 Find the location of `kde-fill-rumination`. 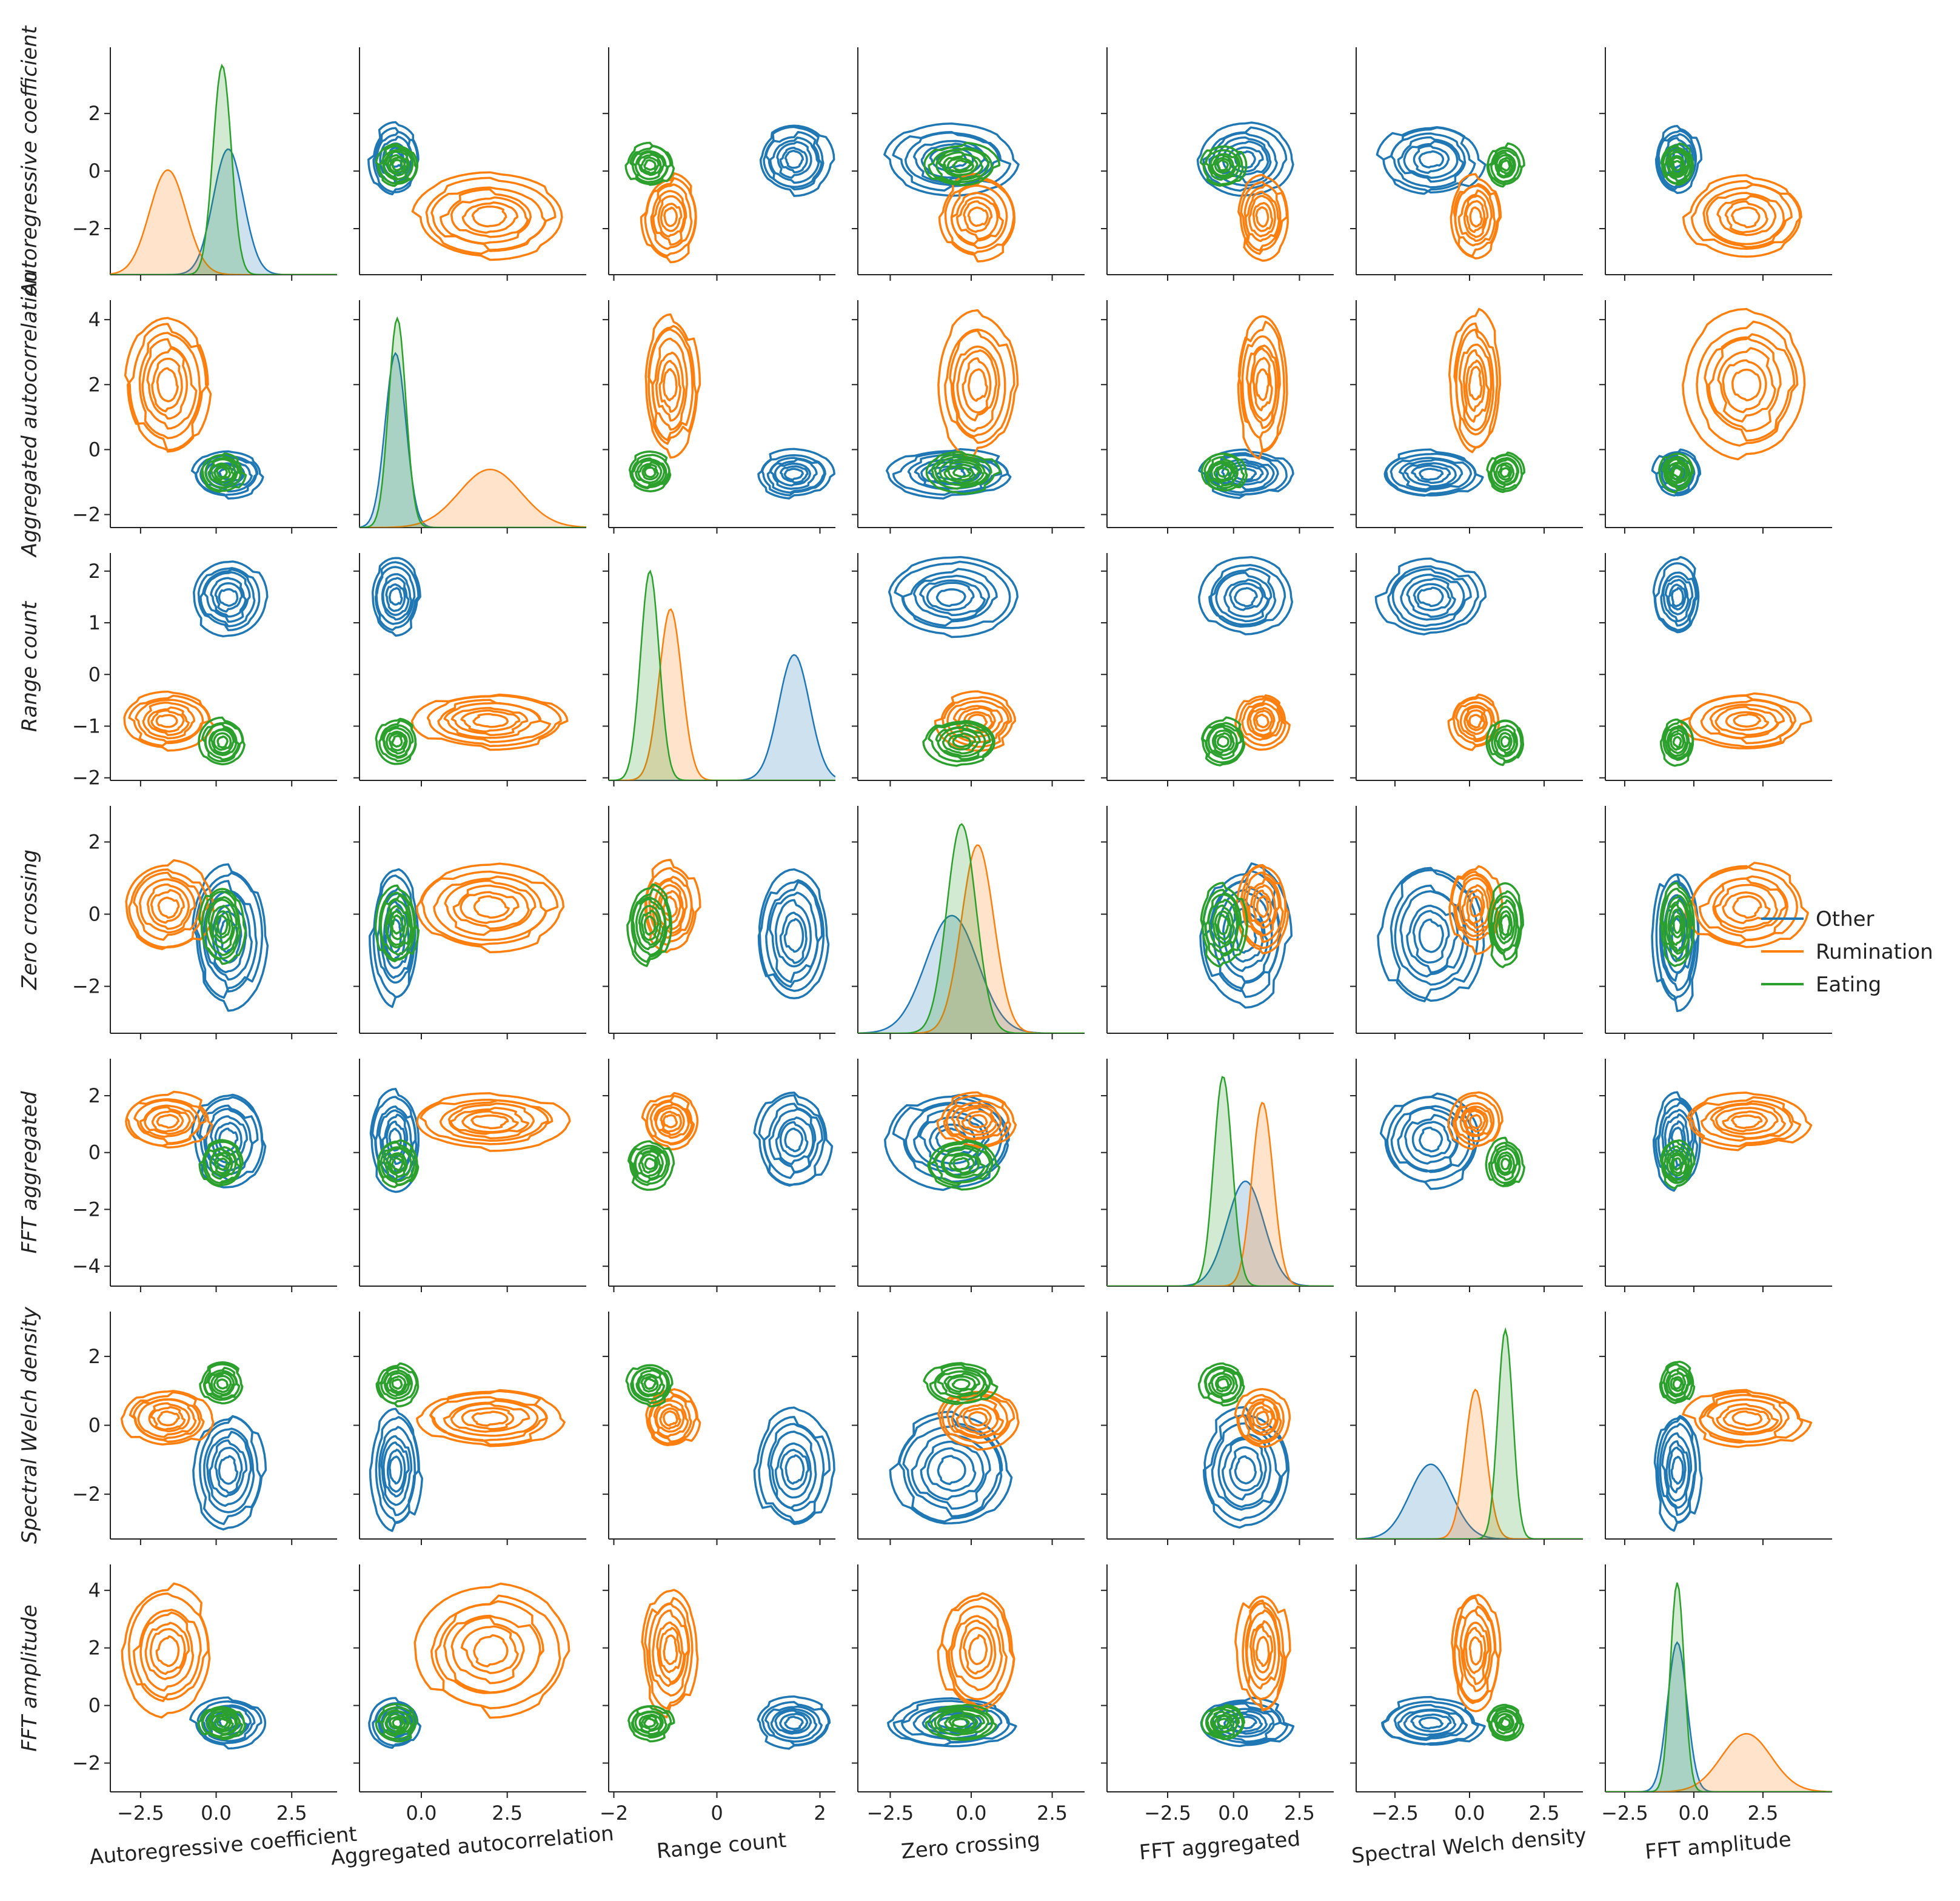

kde-fill-rumination is located at coordinates (1718, 1763).